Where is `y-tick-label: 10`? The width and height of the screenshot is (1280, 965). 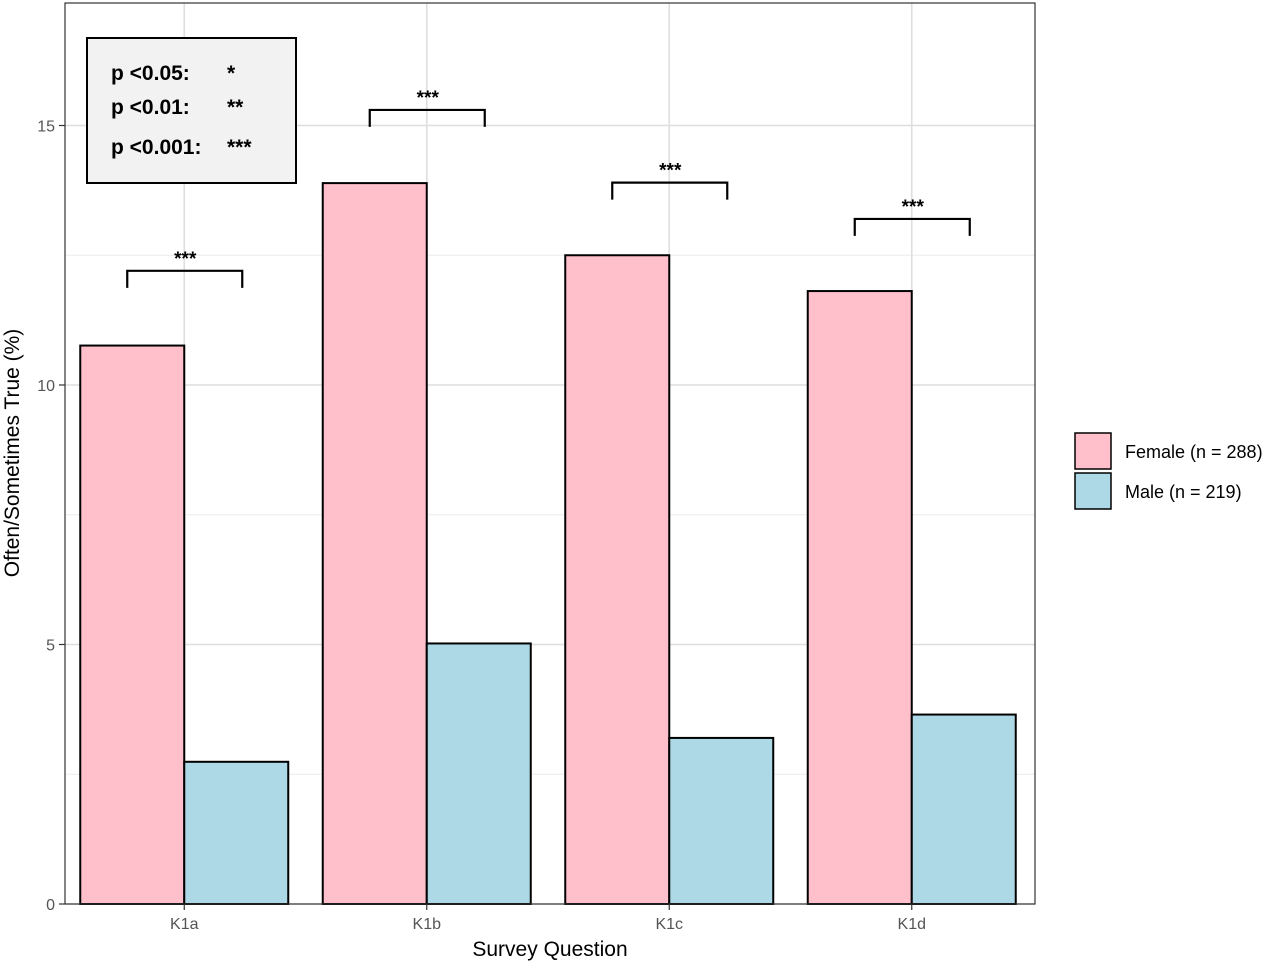
y-tick-label: 10 is located at coordinates (46, 386).